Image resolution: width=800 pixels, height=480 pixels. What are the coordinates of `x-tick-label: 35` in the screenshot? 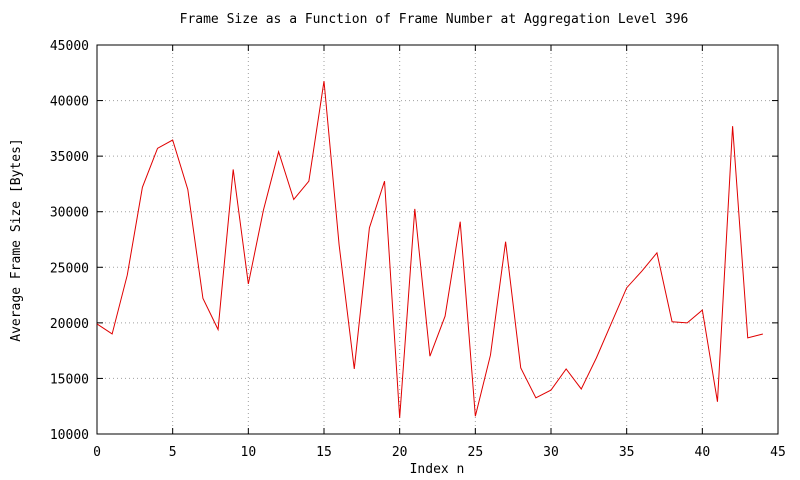 It's located at (627, 452).